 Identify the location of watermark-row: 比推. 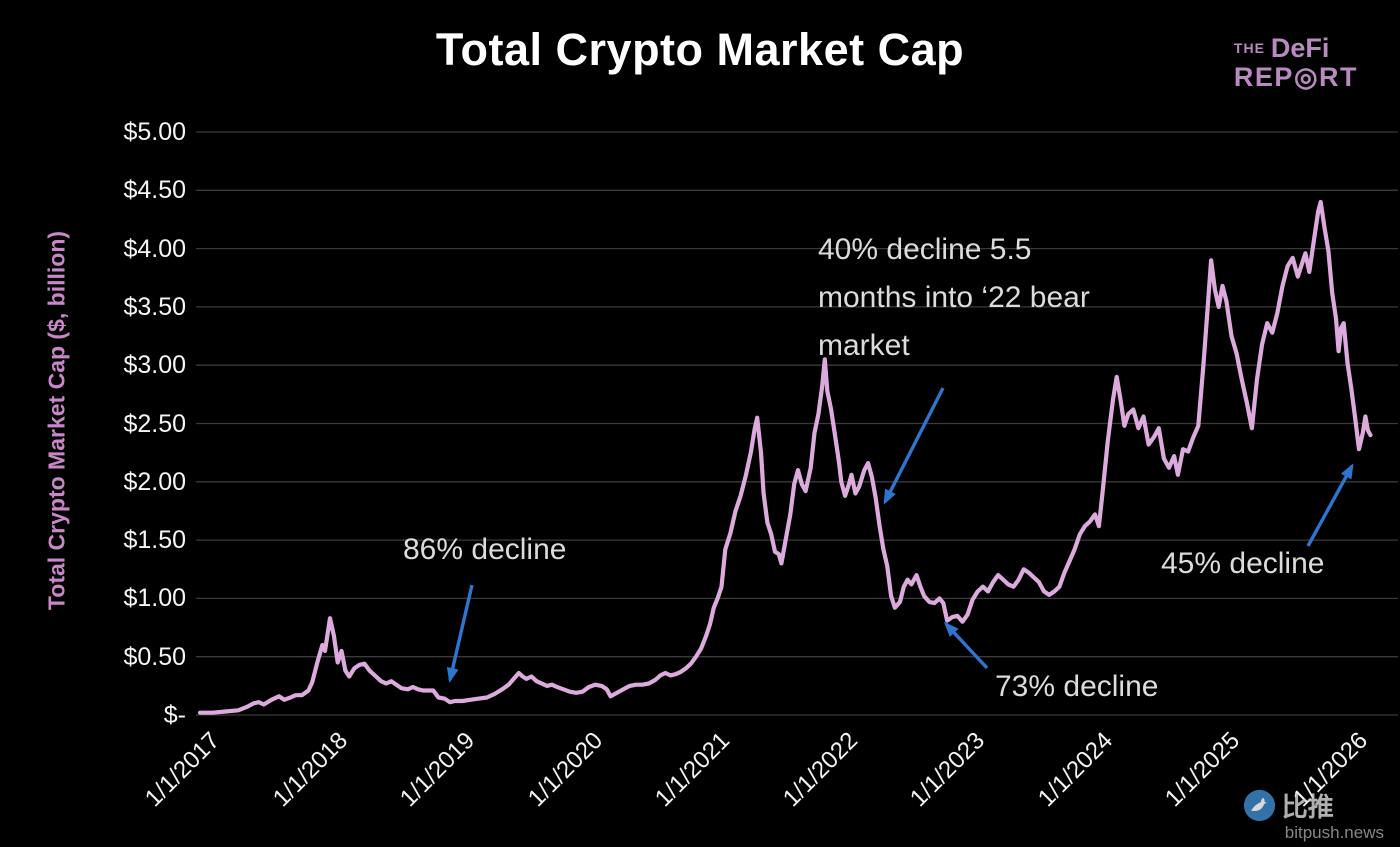
(1313, 805).